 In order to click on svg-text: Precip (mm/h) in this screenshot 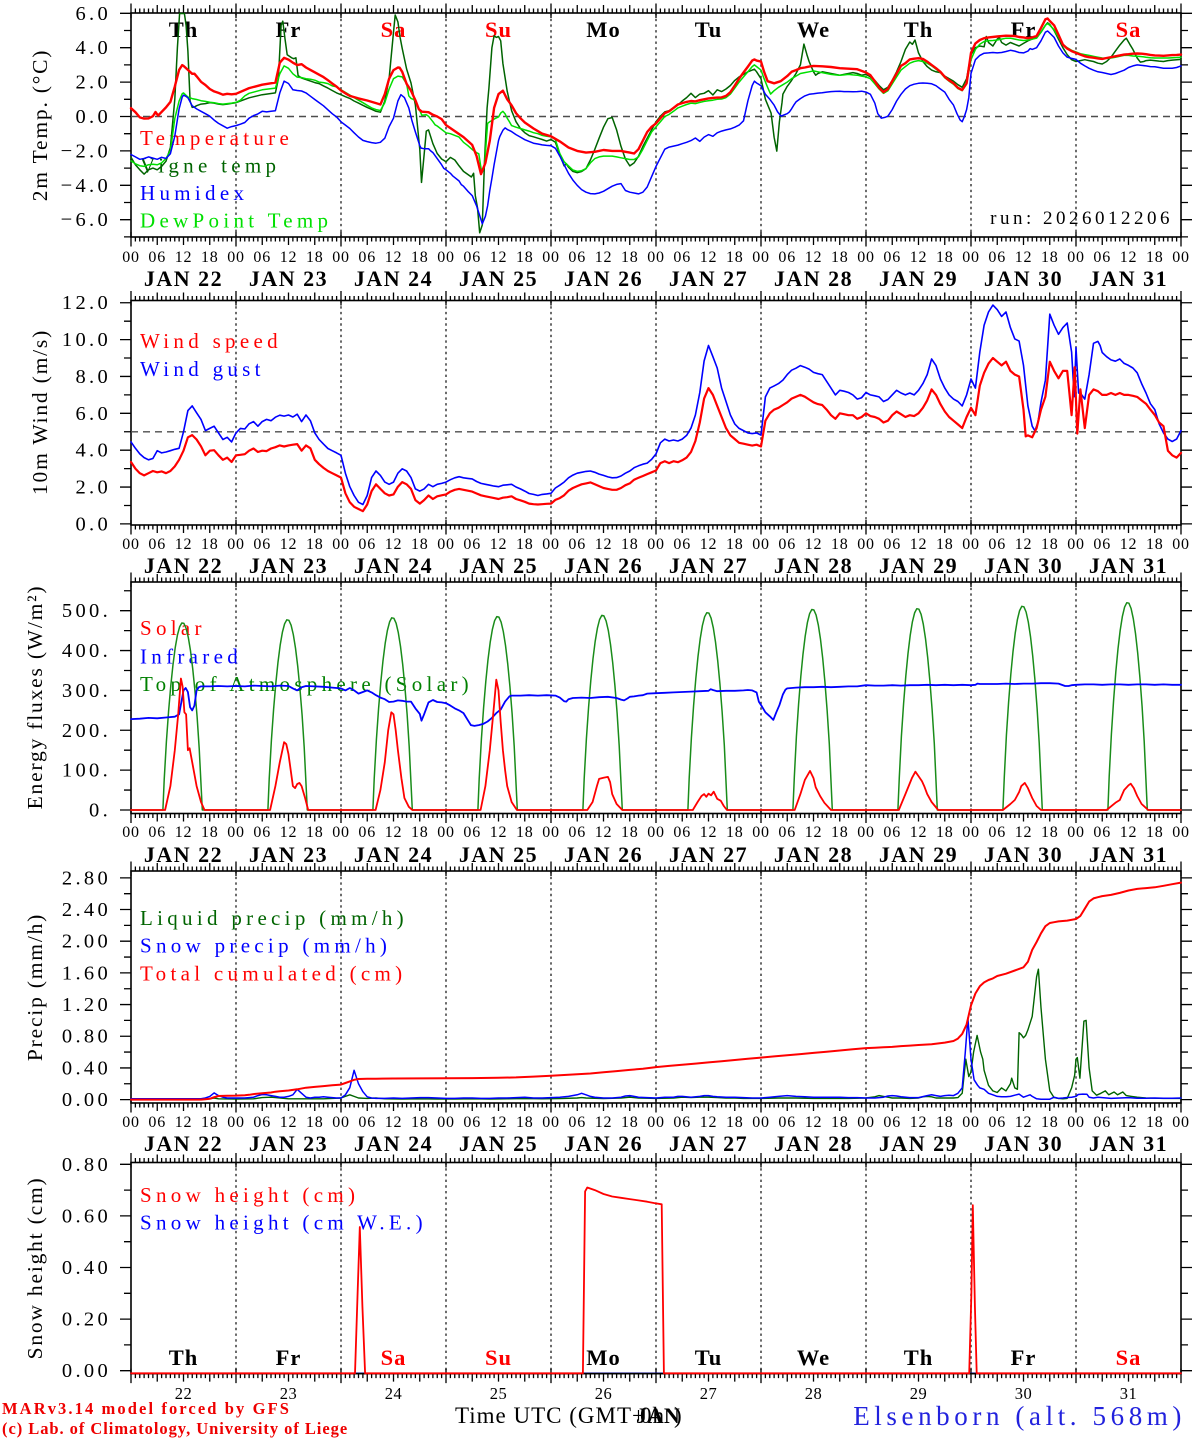, I will do `click(35, 987)`.